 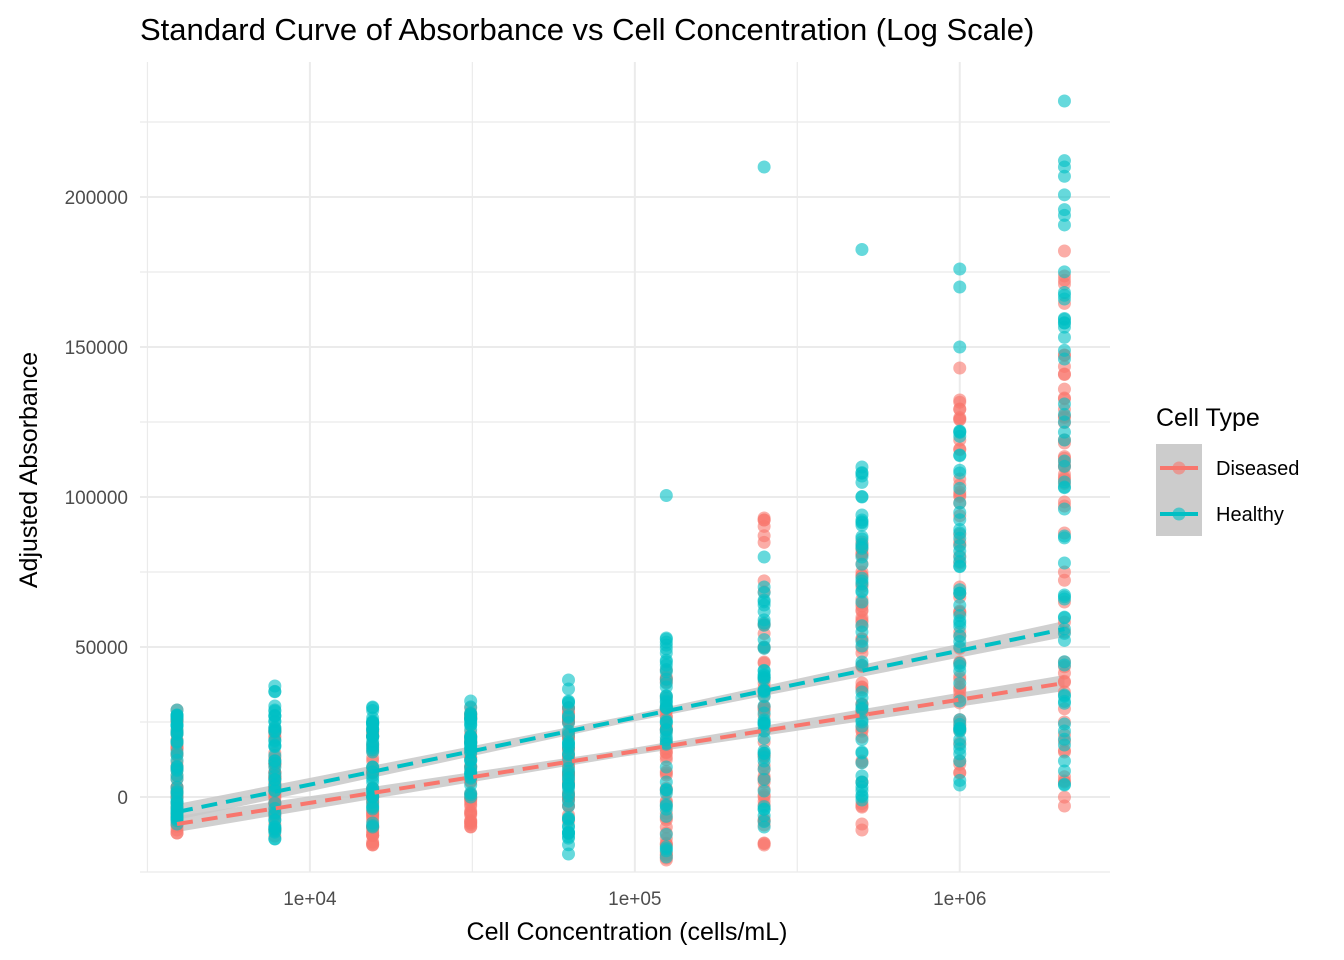 I want to click on legend: Cell Type Diseased Healthy, so click(x=1227, y=470).